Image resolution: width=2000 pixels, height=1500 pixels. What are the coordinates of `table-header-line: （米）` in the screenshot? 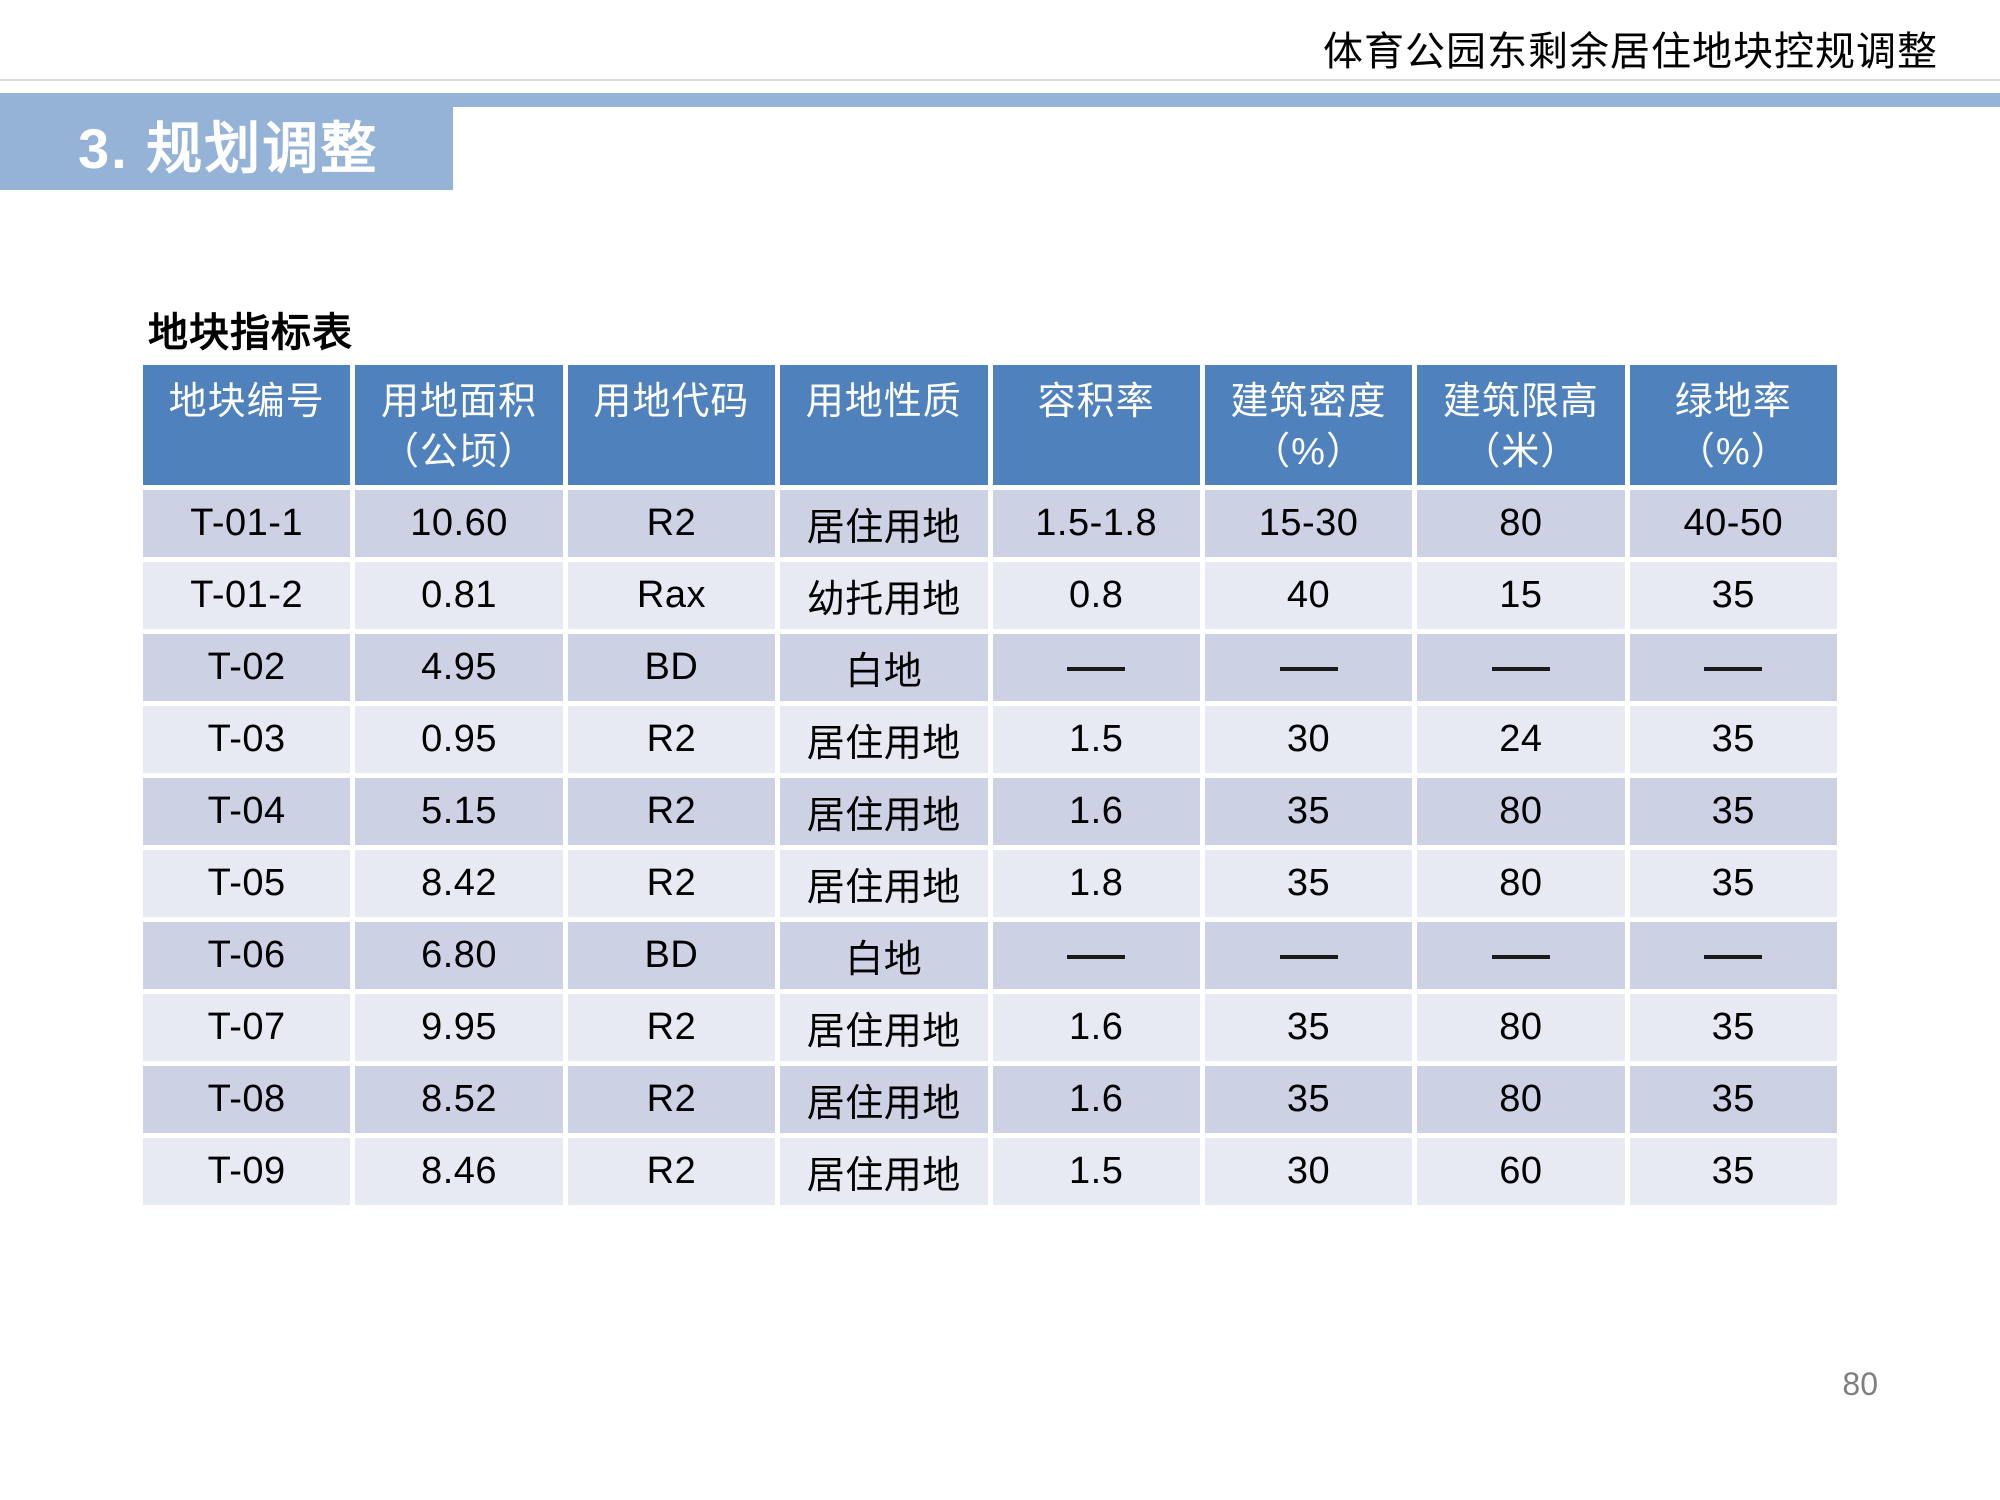 It's located at (1521, 452).